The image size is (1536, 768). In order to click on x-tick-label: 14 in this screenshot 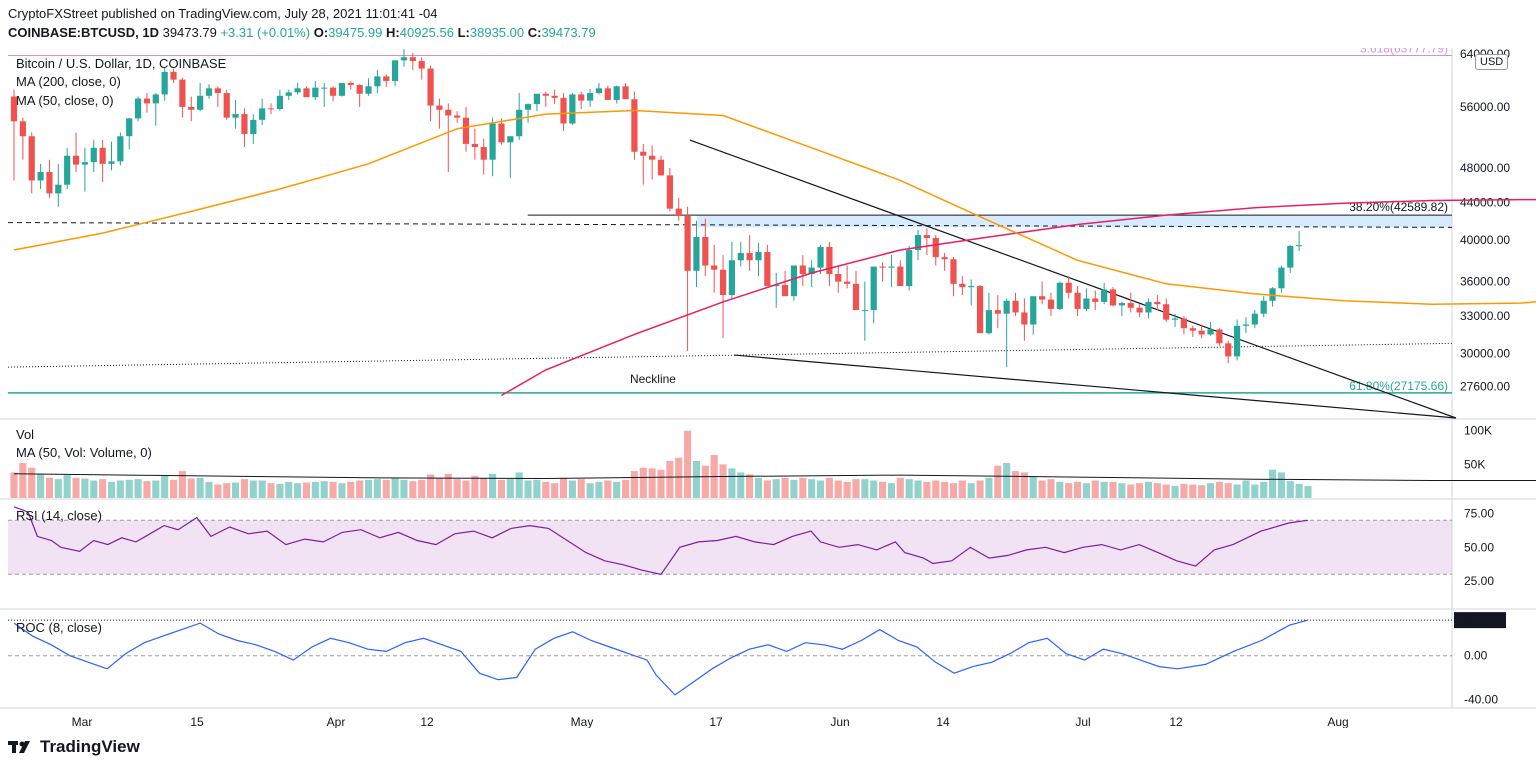, I will do `click(943, 721)`.